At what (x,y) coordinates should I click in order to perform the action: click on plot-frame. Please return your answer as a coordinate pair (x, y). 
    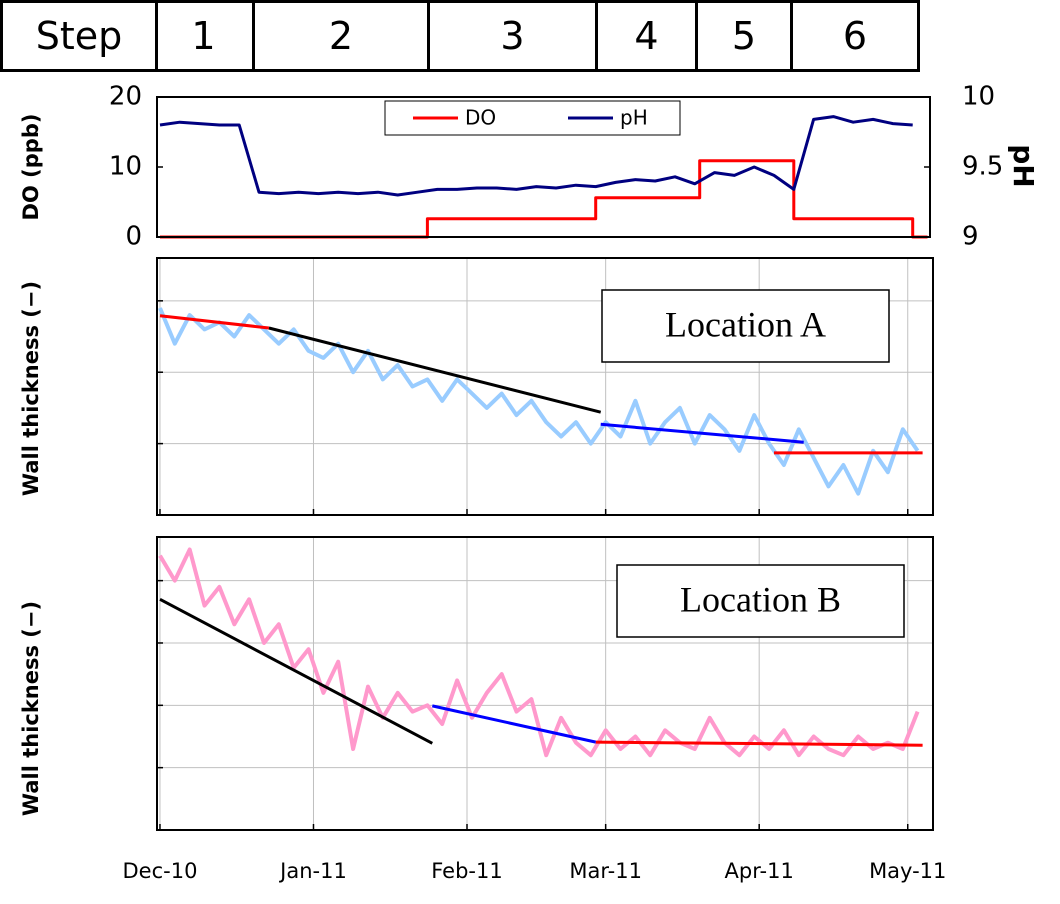
    Looking at the image, I should click on (543, 167).